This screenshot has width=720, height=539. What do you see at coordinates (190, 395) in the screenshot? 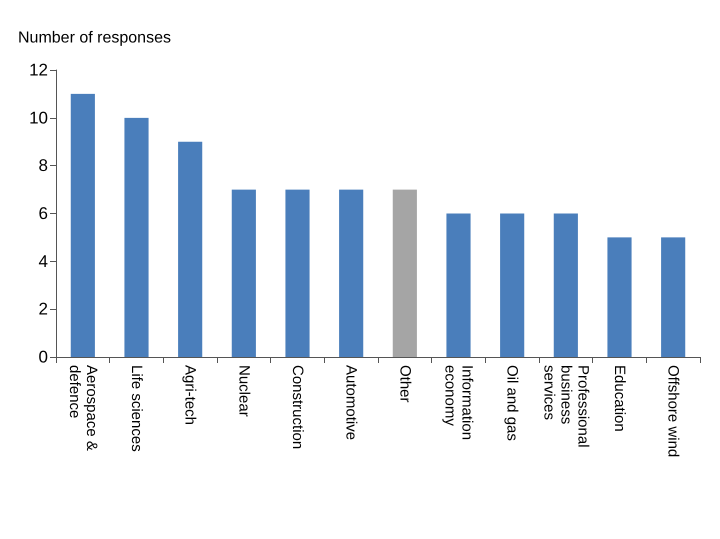
I see `x-tick-label: Agri-tech` at bounding box center [190, 395].